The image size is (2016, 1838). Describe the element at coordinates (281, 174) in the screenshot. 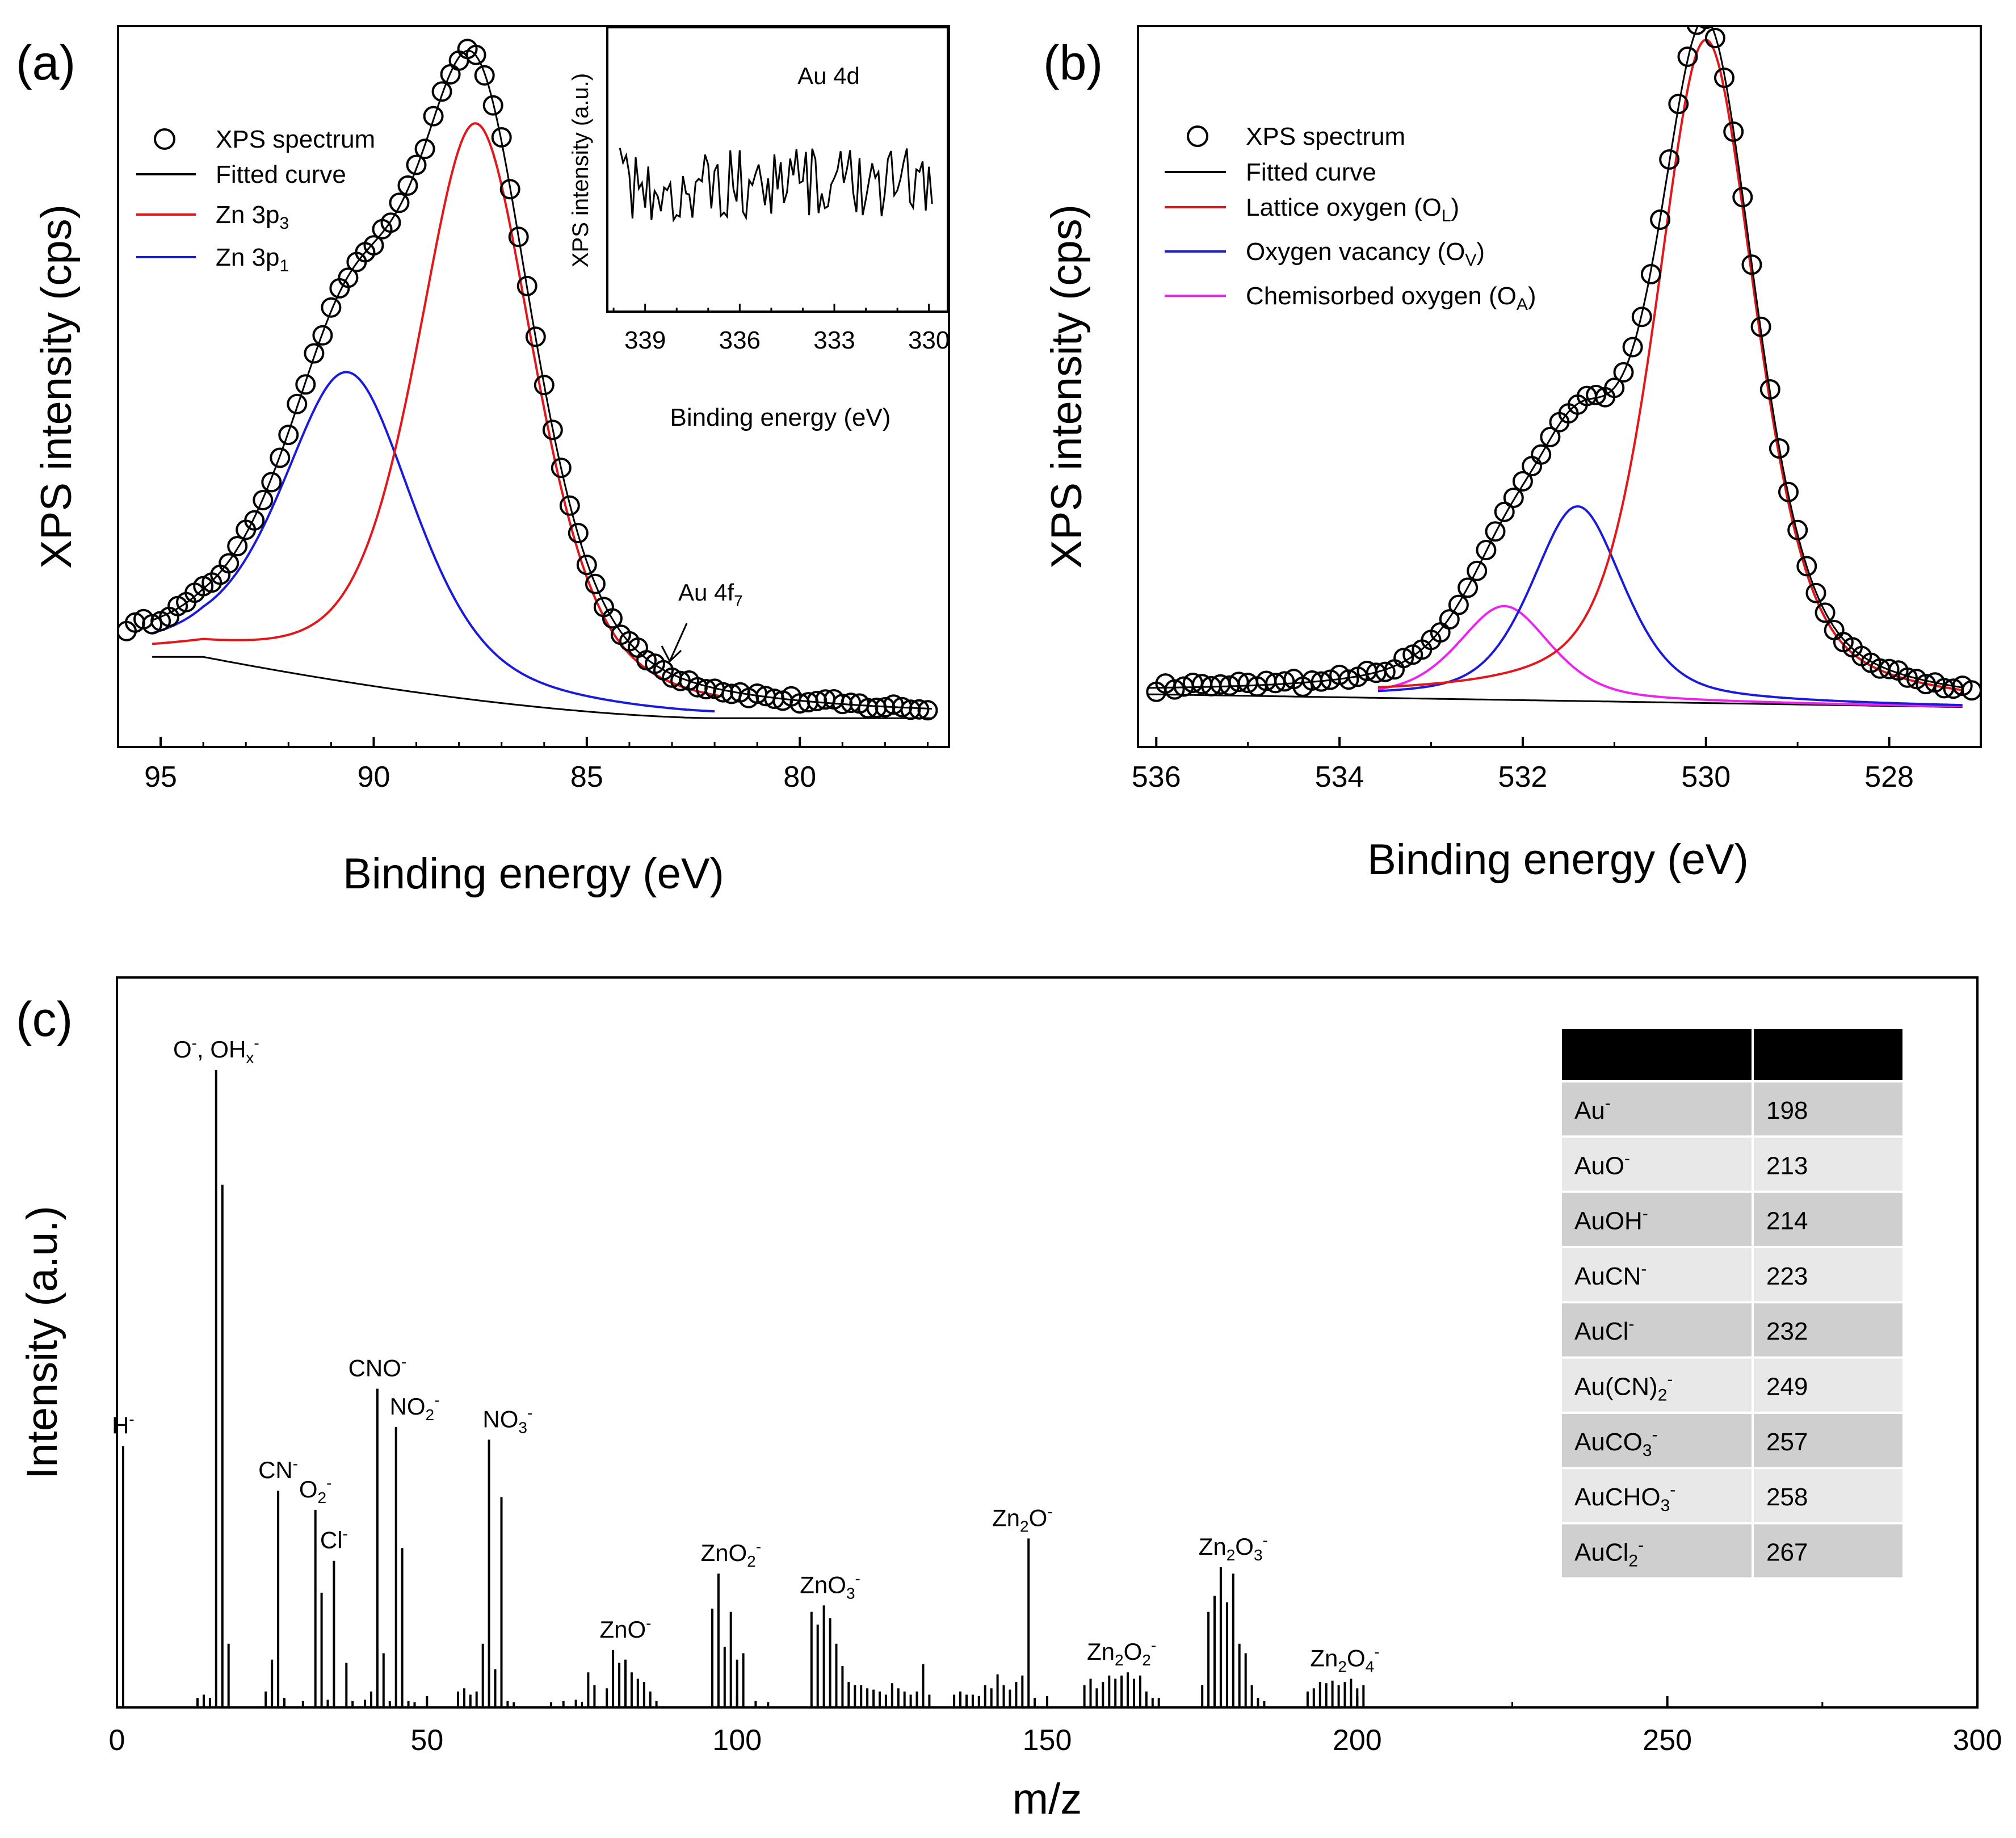

I see `legend-a-fitted: Fitted curve` at that location.